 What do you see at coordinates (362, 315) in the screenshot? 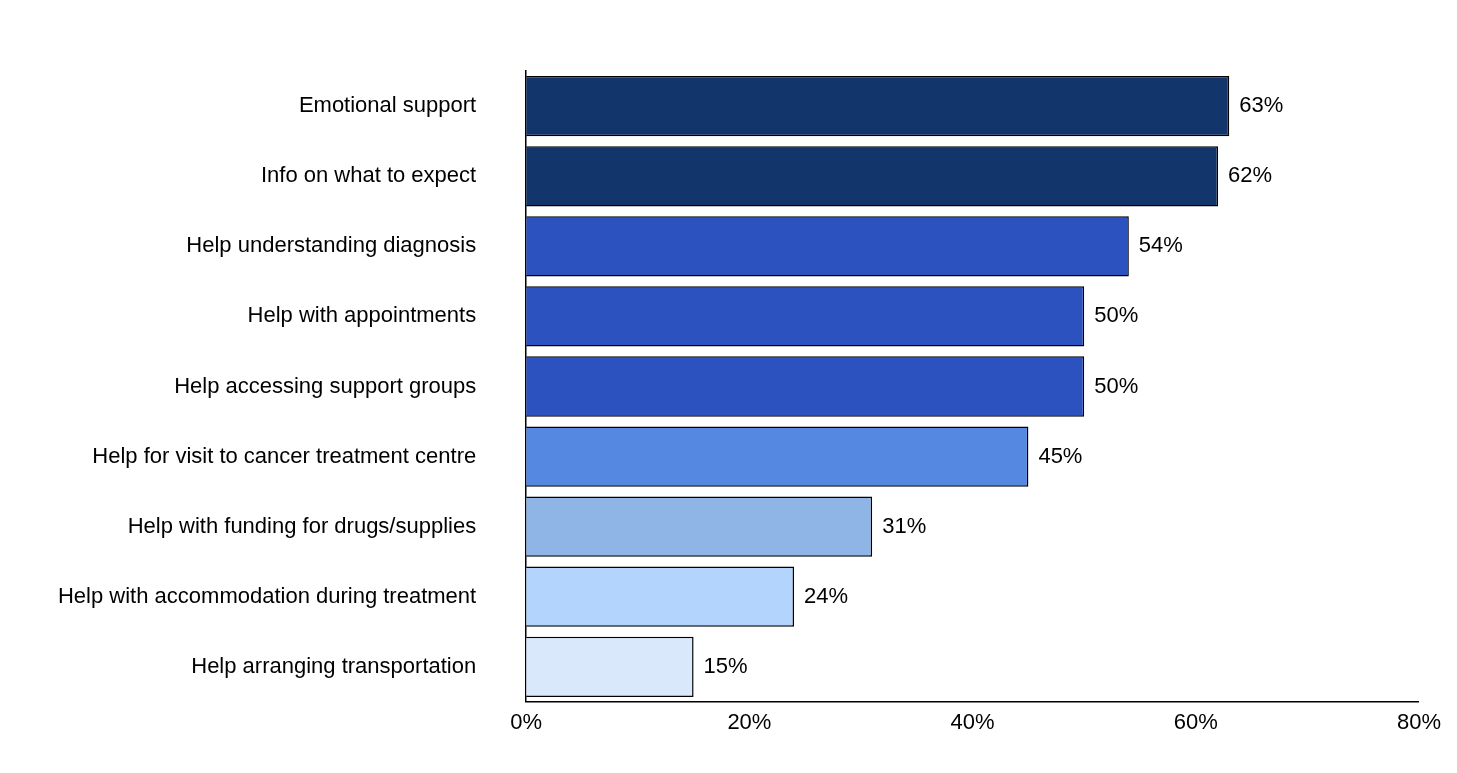
I see `y-tick-label: Help with appointments` at bounding box center [362, 315].